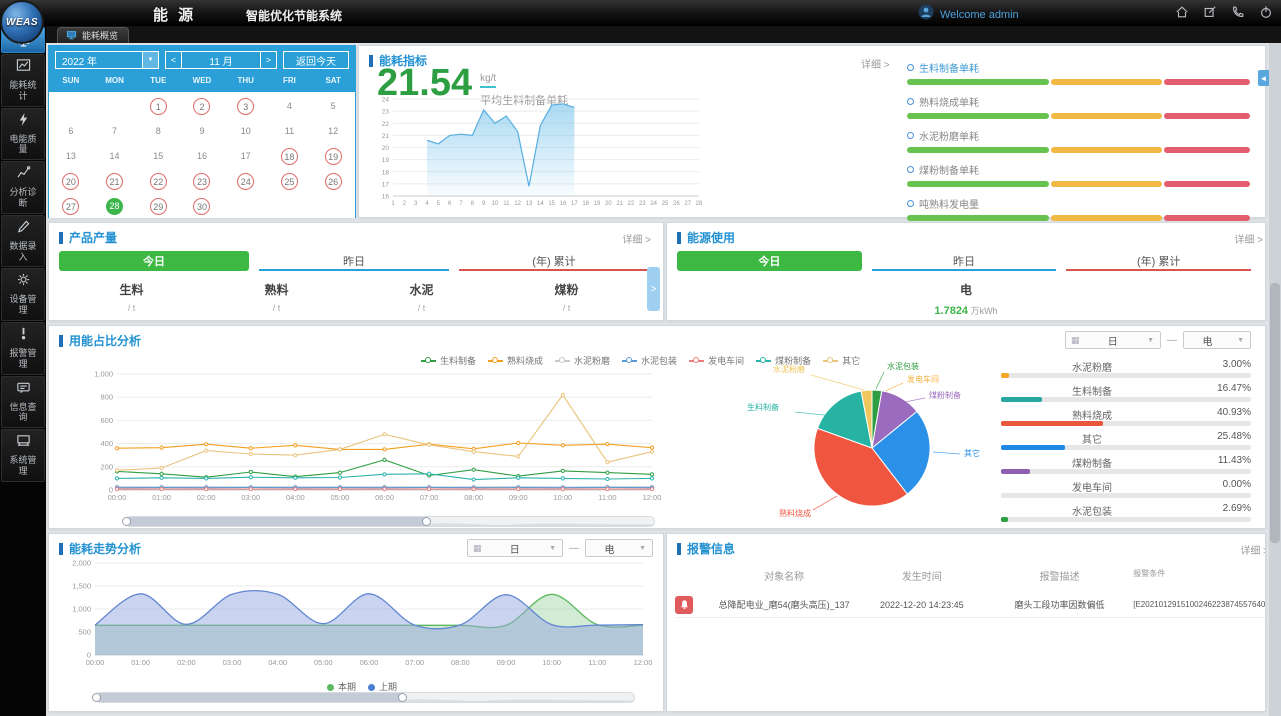 The width and height of the screenshot is (1281, 716). What do you see at coordinates (23, 187) in the screenshot?
I see `sidebar-item-分析诊断: 分析诊断` at bounding box center [23, 187].